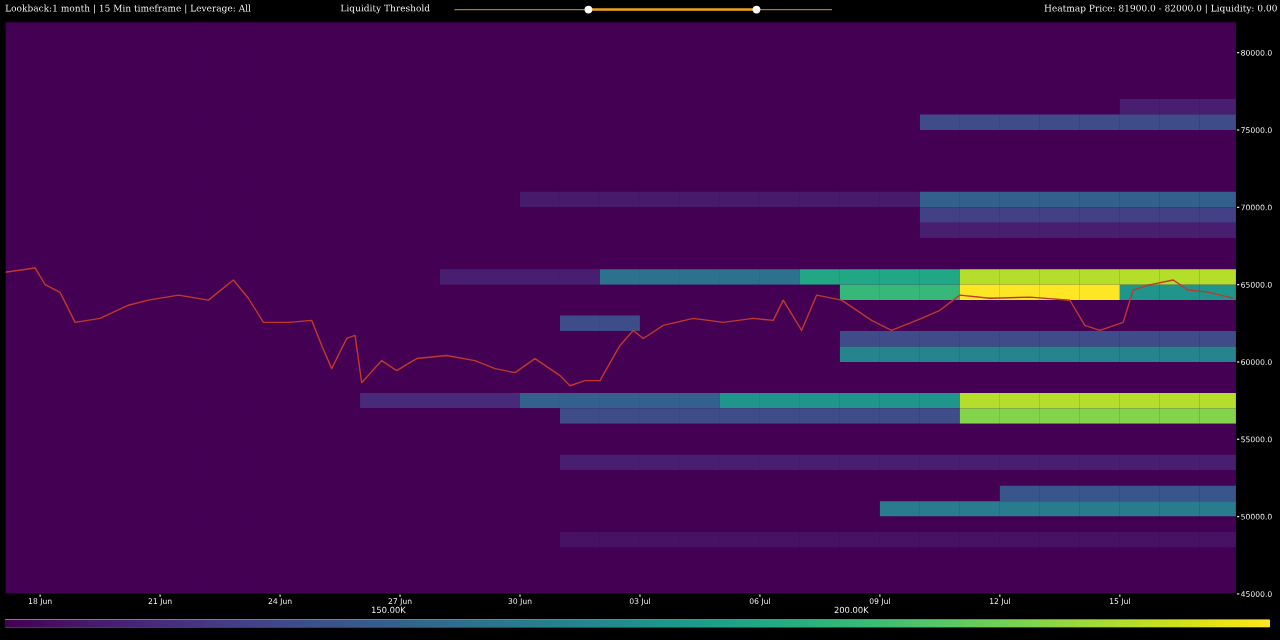 The height and width of the screenshot is (640, 1280). What do you see at coordinates (389, 610) in the screenshot?
I see `color-bar-label: 150.00K` at bounding box center [389, 610].